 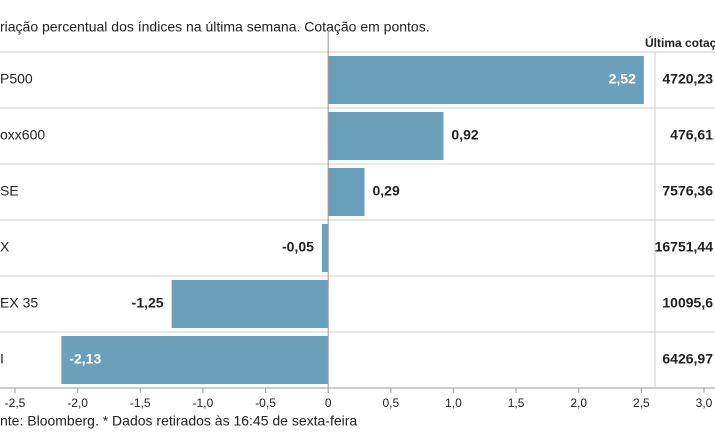 What do you see at coordinates (16, 79) in the screenshot?
I see `category-label: P500` at bounding box center [16, 79].